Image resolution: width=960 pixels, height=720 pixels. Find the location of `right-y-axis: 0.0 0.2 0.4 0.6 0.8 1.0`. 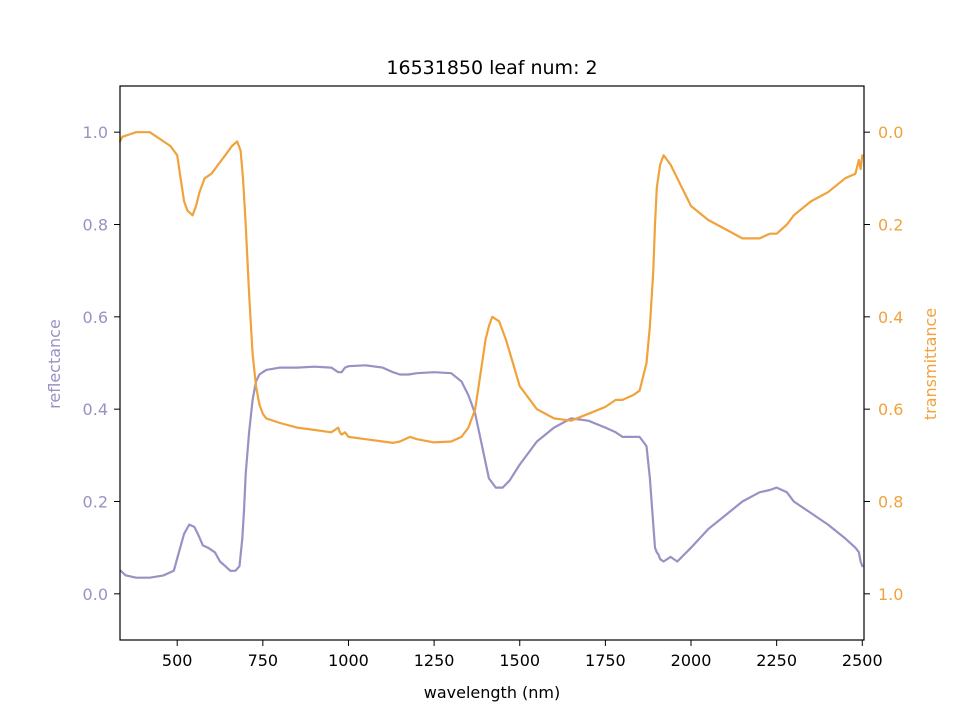

right-y-axis: 0.0 0.2 0.4 0.6 0.8 1.0 is located at coordinates (883, 363).